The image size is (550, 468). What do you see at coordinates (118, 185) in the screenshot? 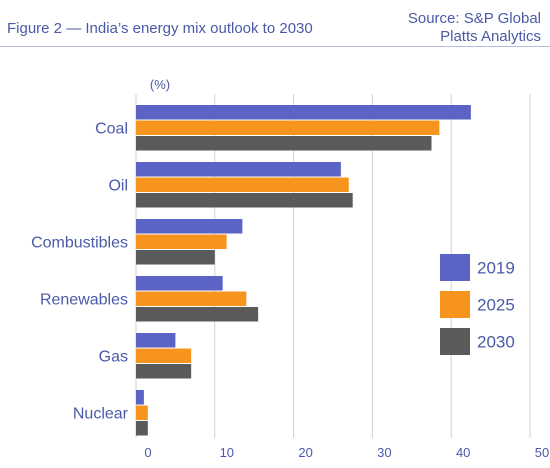
I see `category-label-oil: Oil` at bounding box center [118, 185].